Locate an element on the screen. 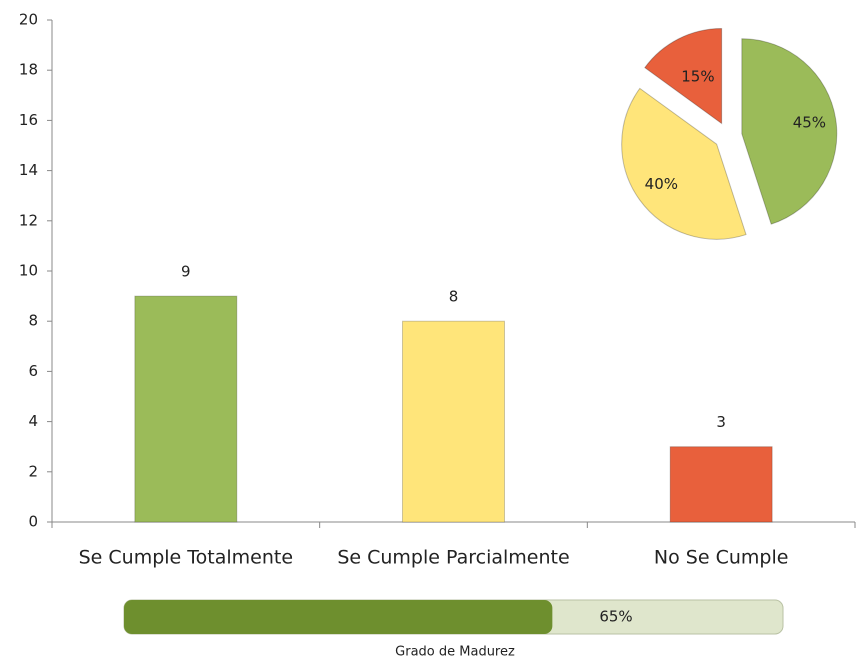  data-label: 9 is located at coordinates (186, 272).